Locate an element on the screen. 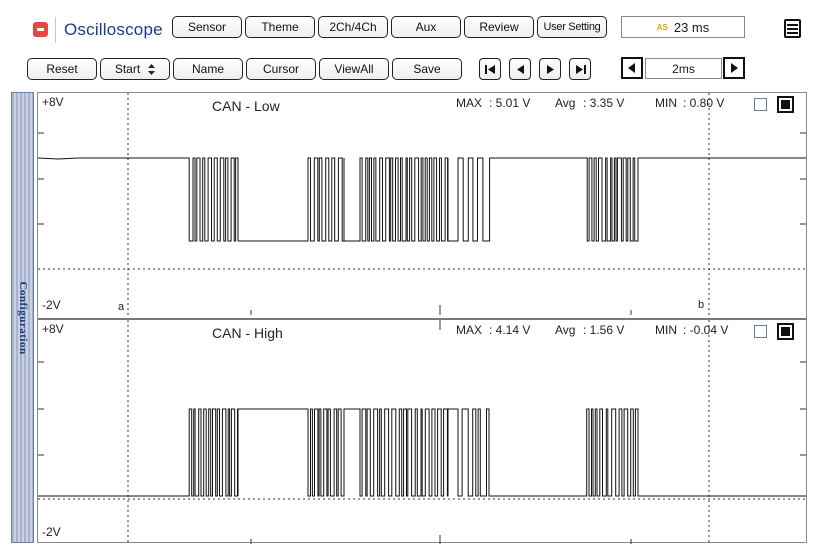  can-high-channel-name: CAN - High is located at coordinates (247, 333).